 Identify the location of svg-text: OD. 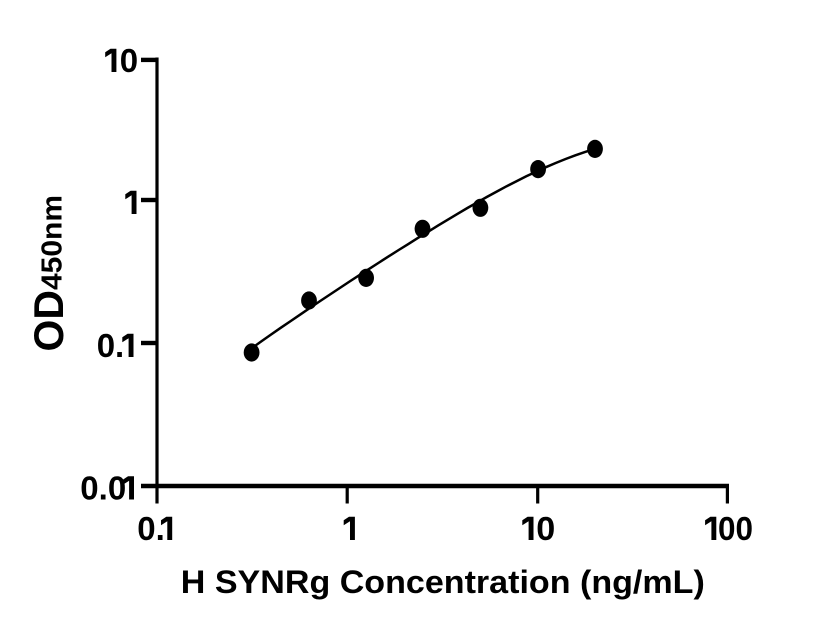
(48, 321).